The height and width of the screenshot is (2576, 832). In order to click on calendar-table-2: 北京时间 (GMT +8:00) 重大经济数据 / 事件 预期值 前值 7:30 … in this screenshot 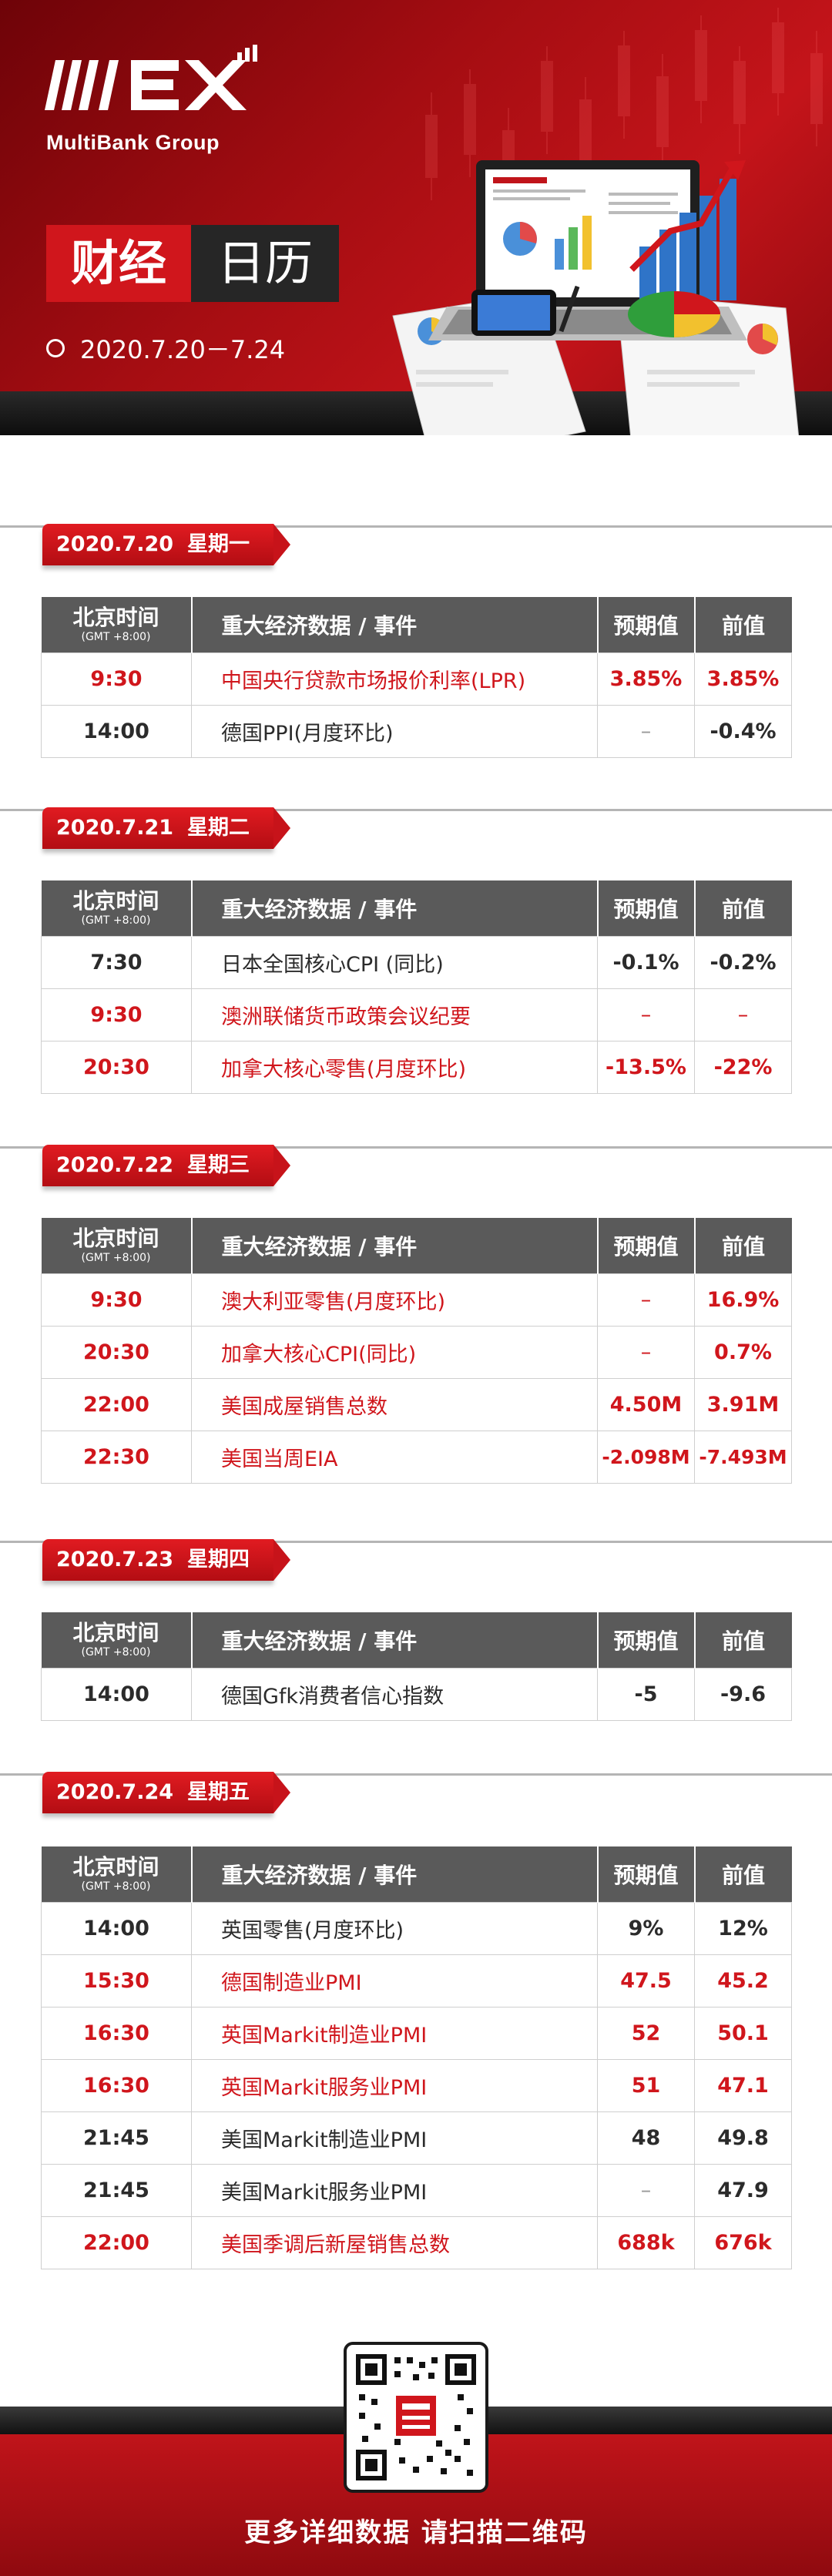, I will do `click(416, 987)`.